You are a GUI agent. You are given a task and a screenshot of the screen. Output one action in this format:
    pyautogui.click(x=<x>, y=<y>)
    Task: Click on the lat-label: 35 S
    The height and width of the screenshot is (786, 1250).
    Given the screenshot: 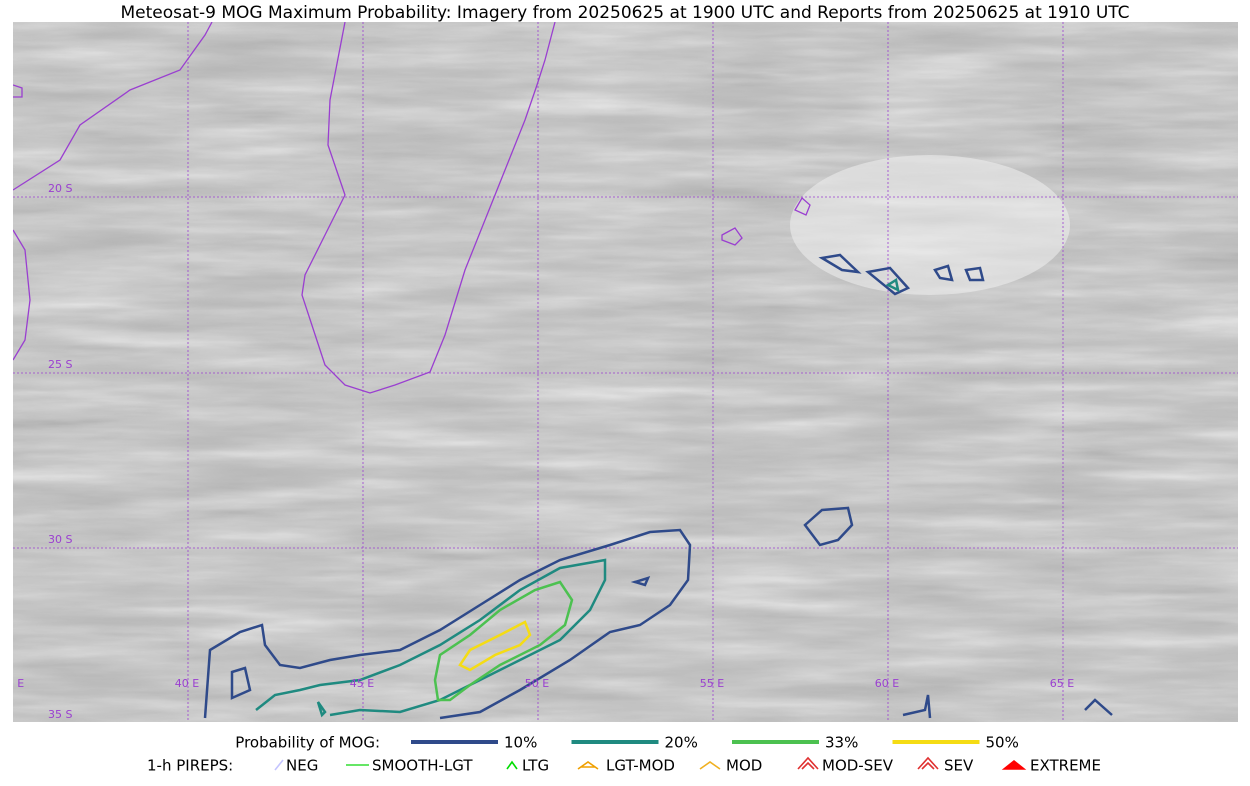 What is the action you would take?
    pyautogui.click(x=60, y=714)
    